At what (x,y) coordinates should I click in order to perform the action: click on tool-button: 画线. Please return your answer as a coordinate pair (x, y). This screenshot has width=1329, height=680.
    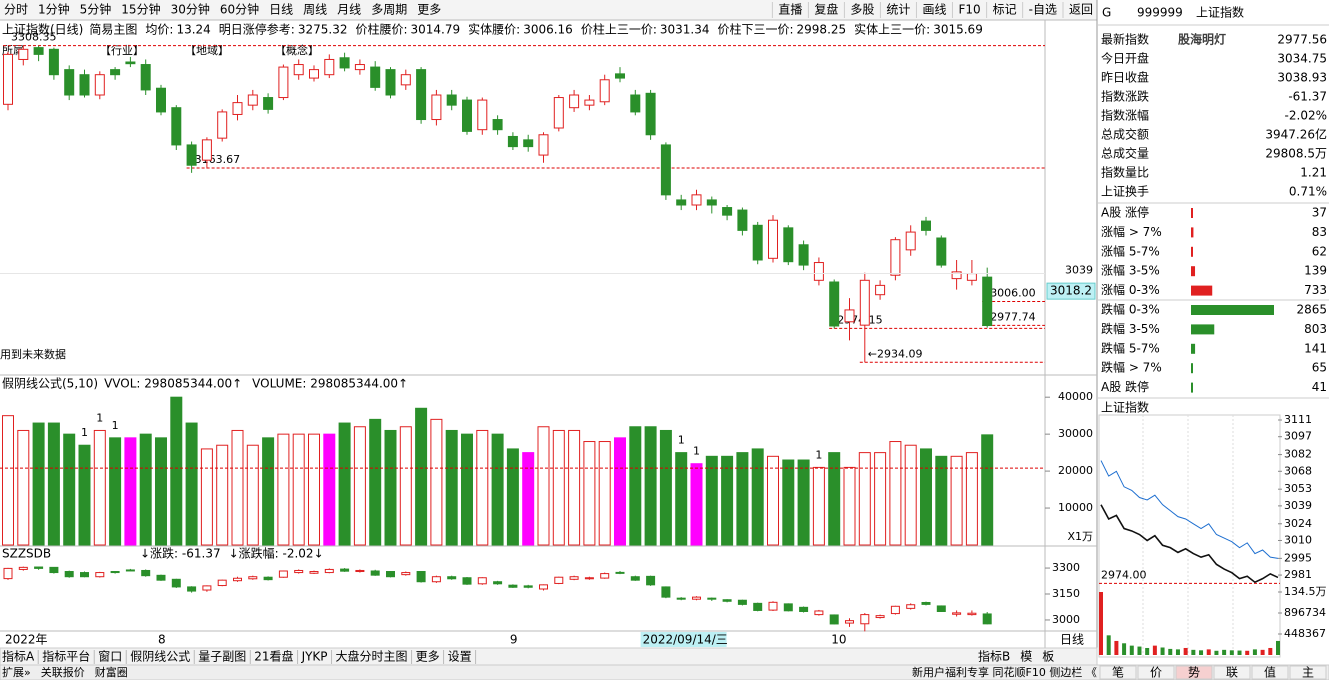
    Looking at the image, I should click on (934, 10).